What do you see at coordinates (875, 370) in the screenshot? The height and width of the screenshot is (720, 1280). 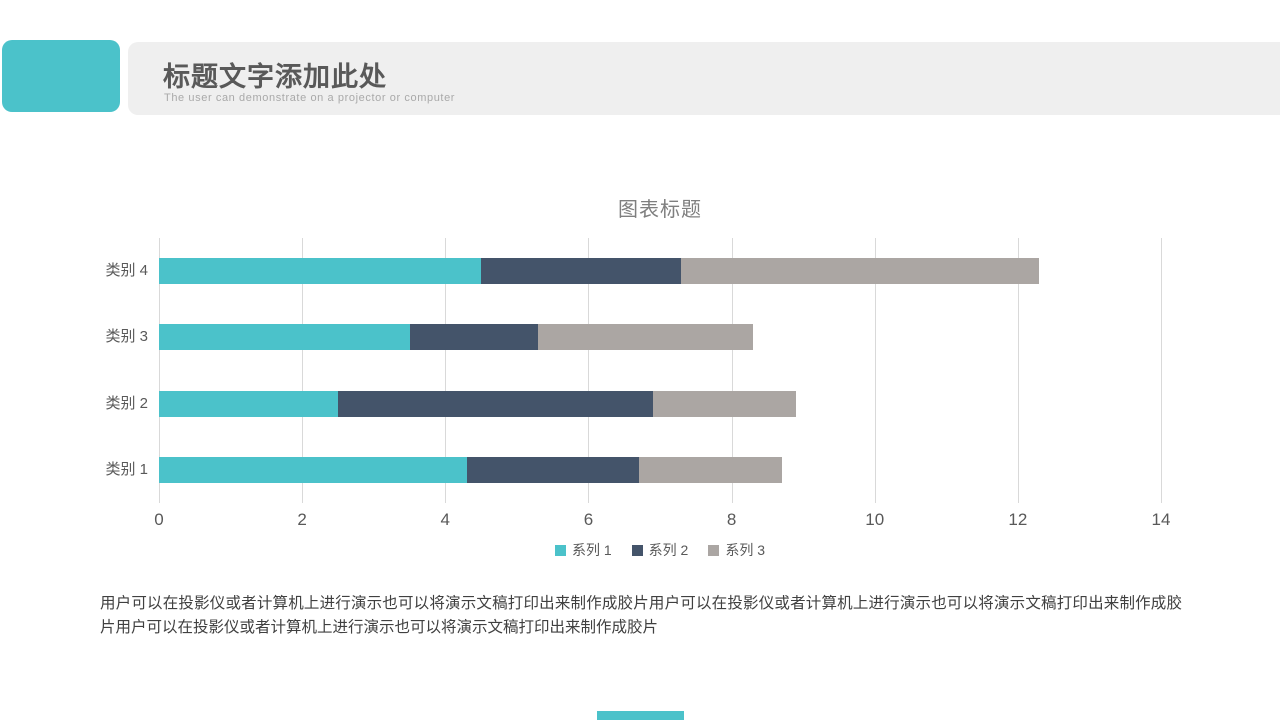 I see `gridline-x10` at bounding box center [875, 370].